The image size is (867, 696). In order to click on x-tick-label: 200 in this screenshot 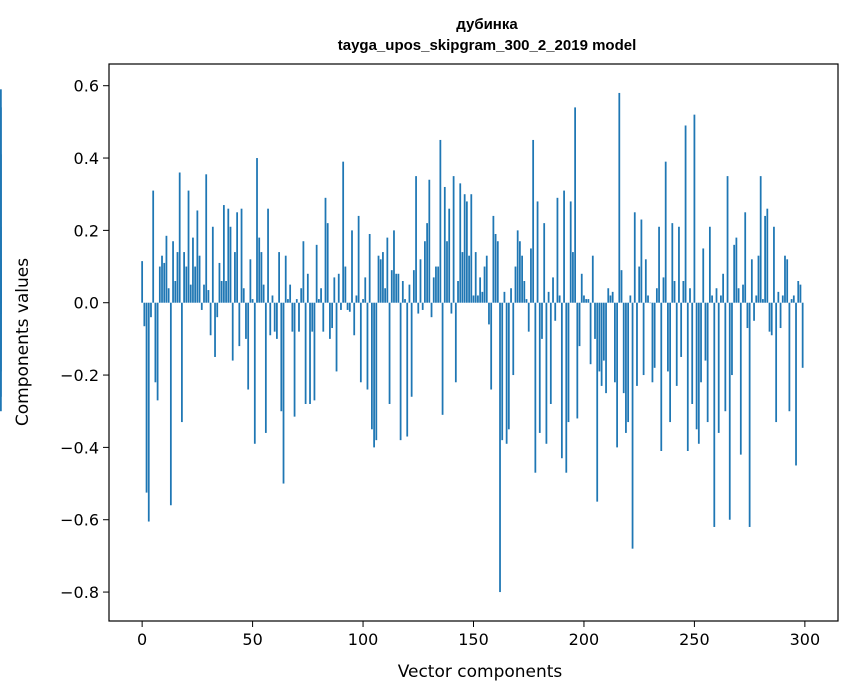, I will do `click(584, 639)`.